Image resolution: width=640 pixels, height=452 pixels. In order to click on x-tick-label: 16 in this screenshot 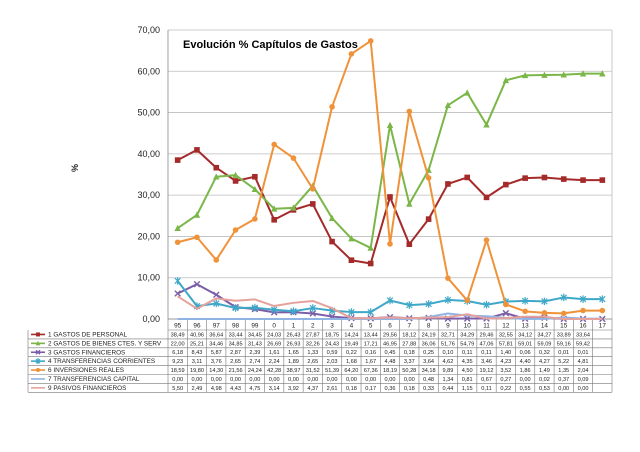, I will do `click(583, 326)`.